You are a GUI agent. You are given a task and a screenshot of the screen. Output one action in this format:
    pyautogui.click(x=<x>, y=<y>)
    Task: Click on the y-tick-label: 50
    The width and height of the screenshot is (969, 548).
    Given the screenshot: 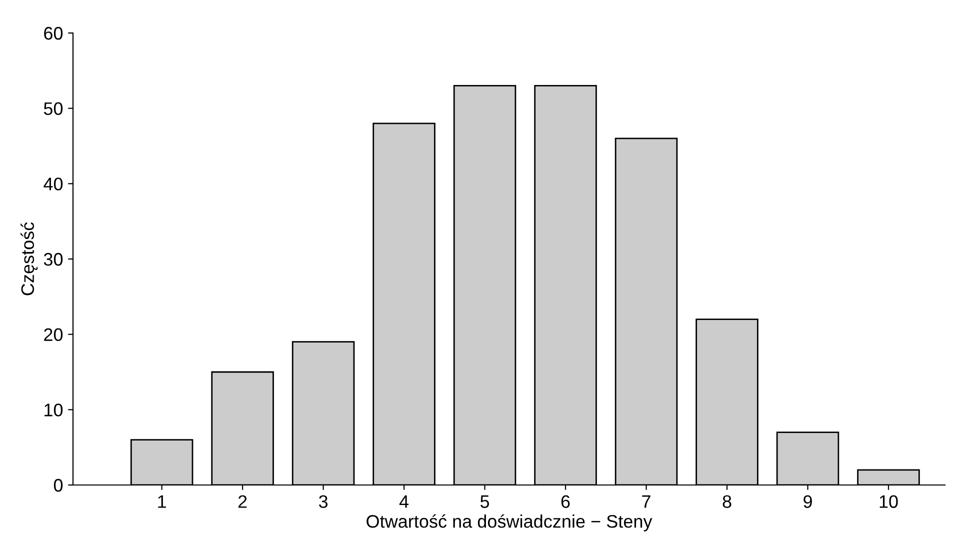 What is the action you would take?
    pyautogui.click(x=53, y=109)
    